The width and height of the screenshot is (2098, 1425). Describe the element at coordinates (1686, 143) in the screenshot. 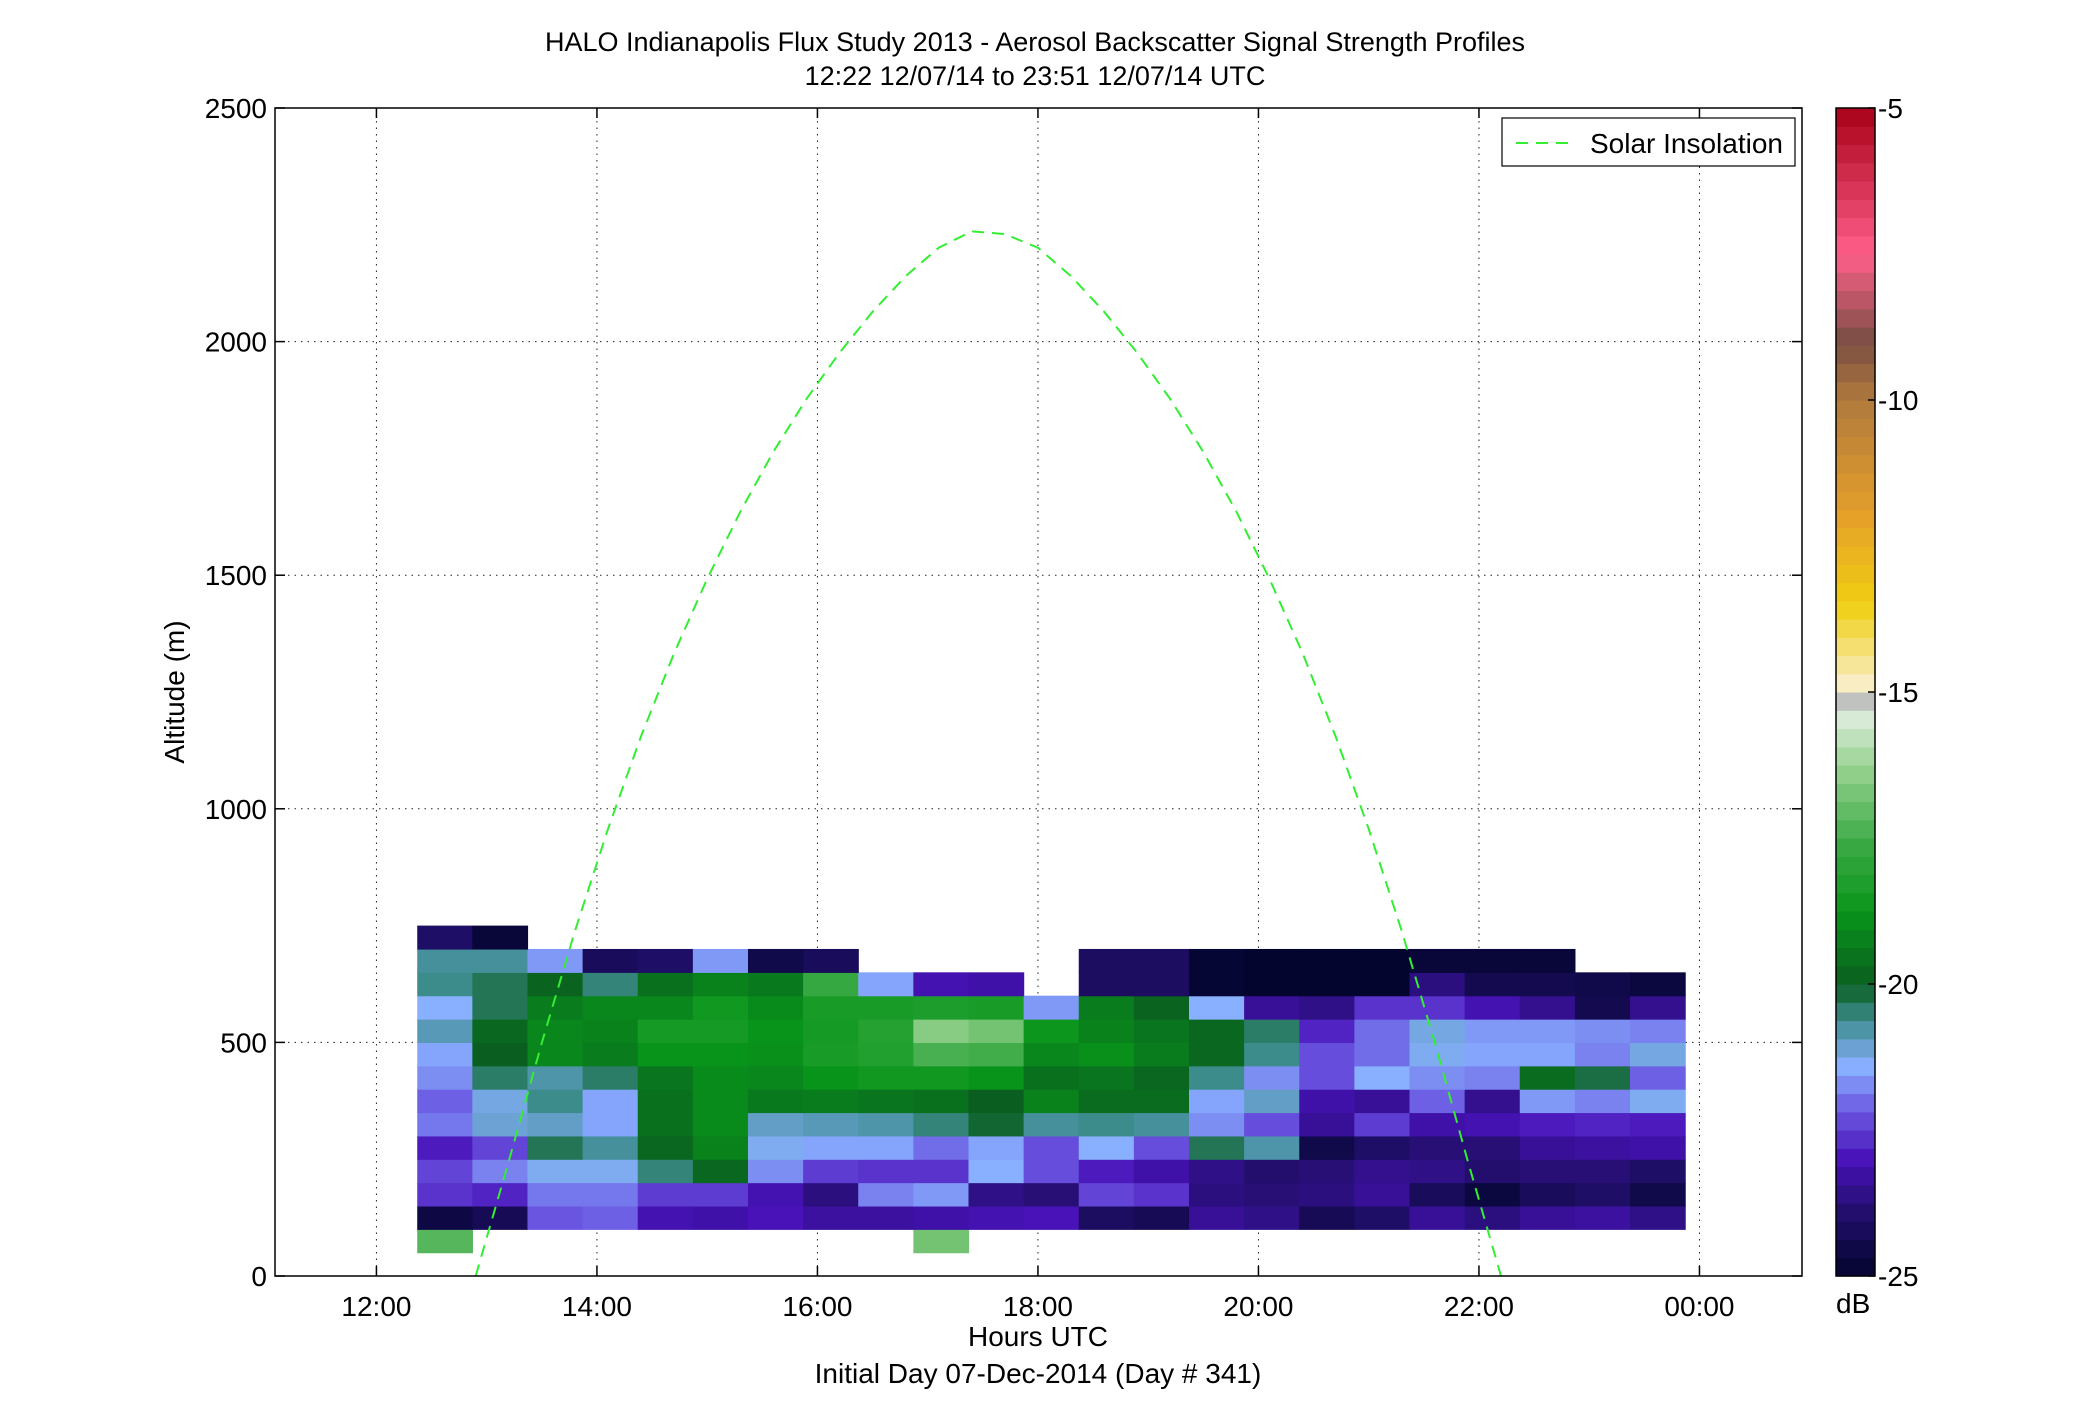

I see `legend-label: Solar Insolation` at that location.